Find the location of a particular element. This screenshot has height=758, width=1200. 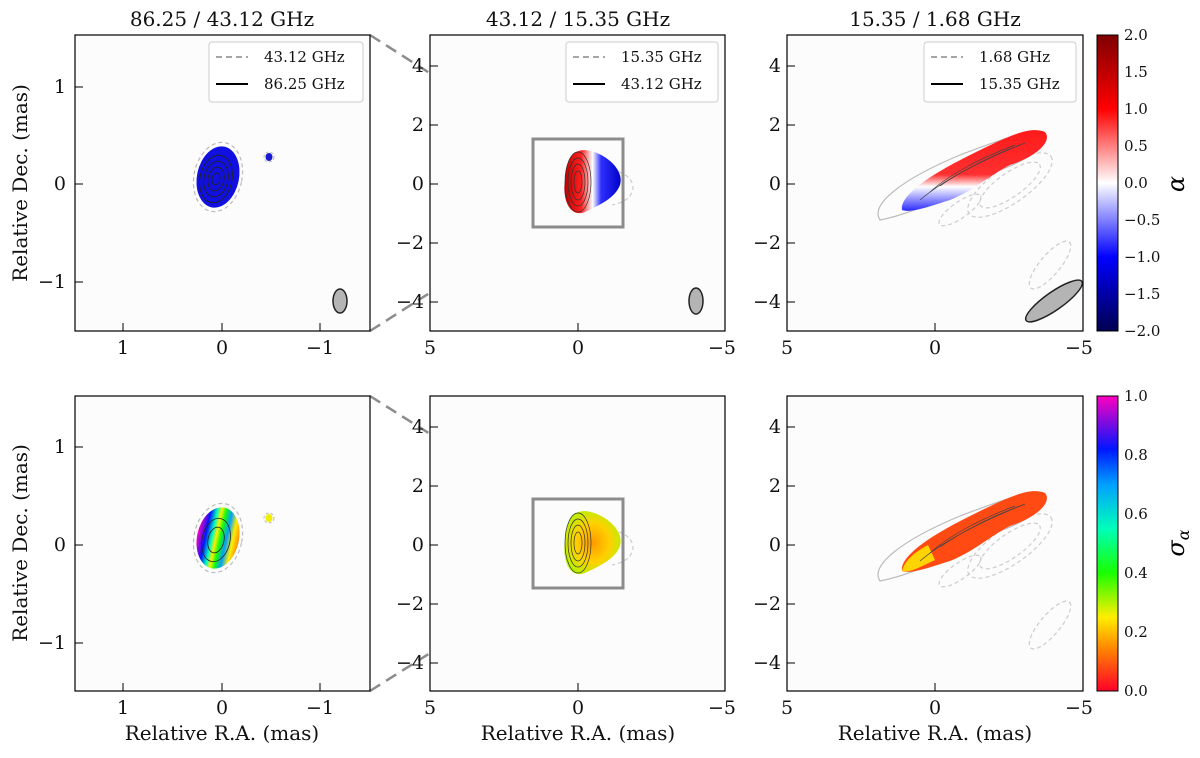

ytick-s15-0: 0 is located at coordinates (775, 545).